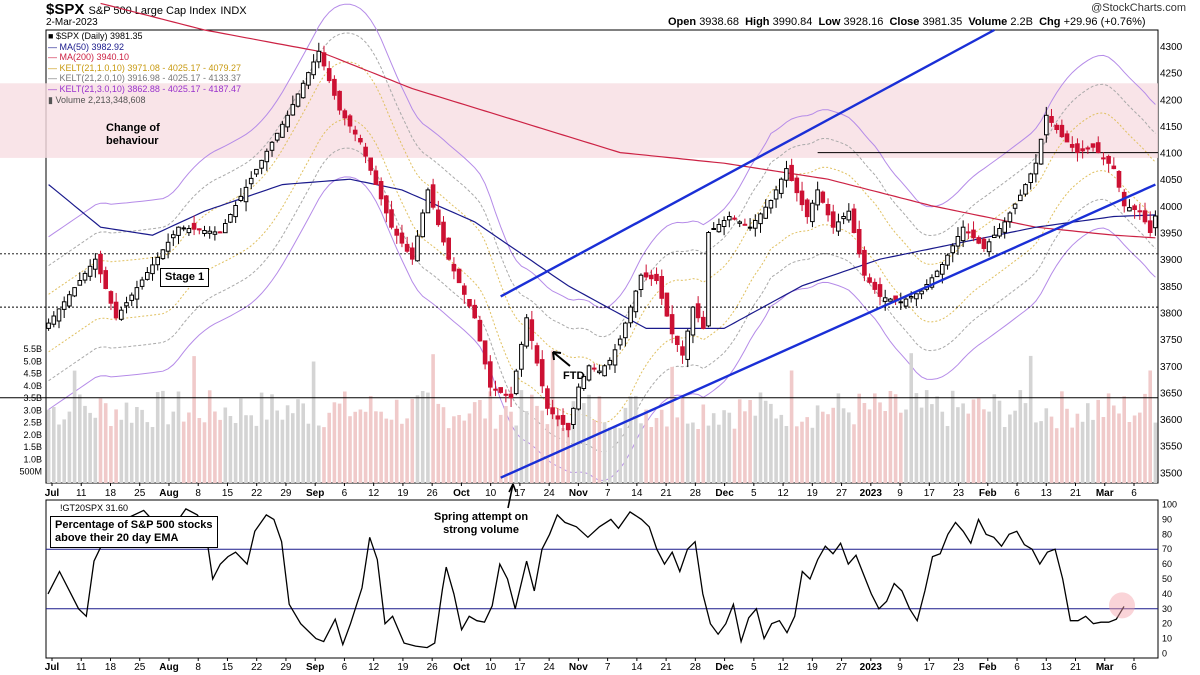  Describe the element at coordinates (345, 667) in the screenshot. I see `breadth-x-tick: 6` at that location.